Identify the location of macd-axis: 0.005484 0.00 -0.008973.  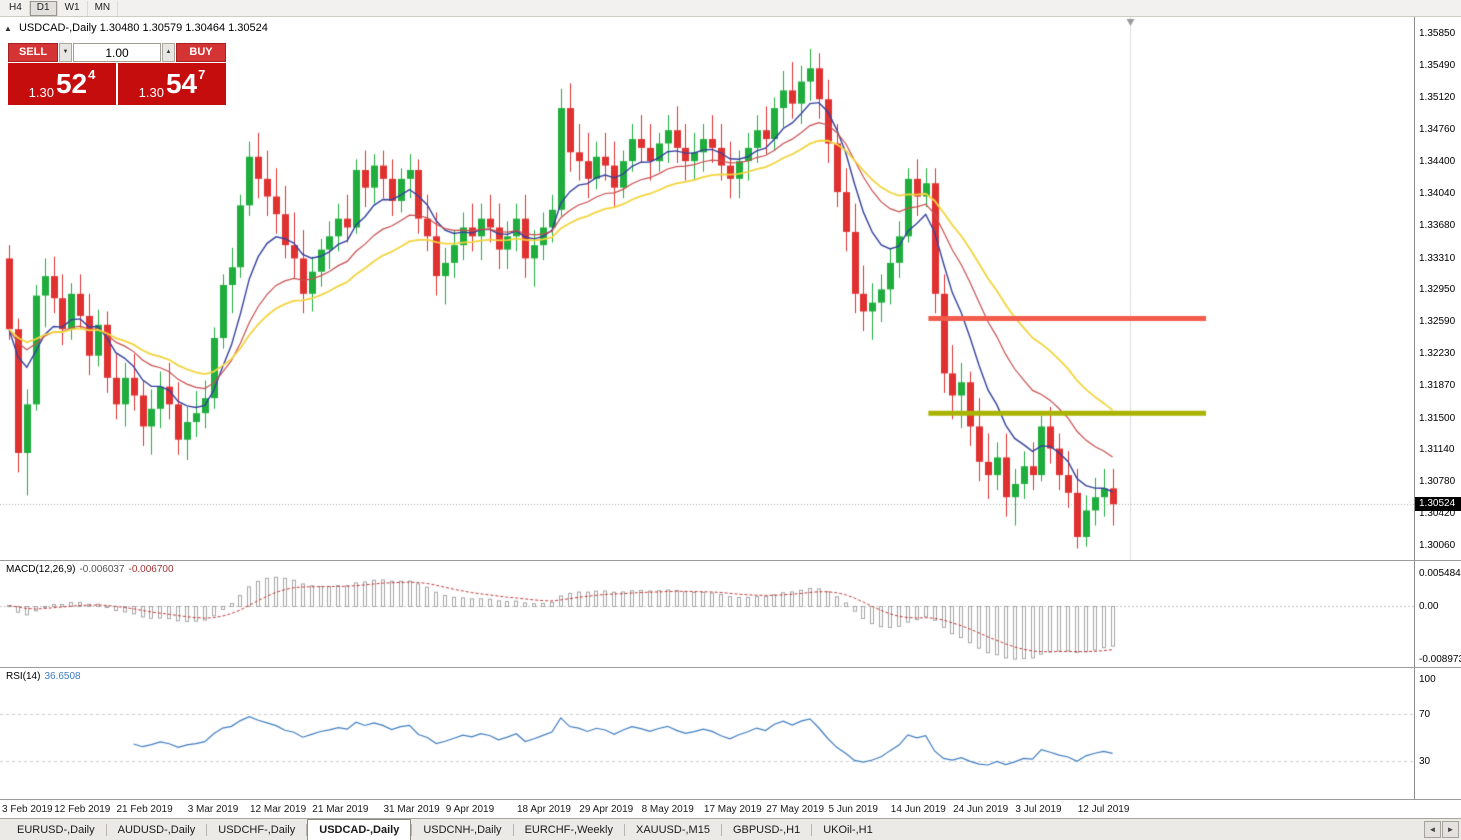
(1437, 614).